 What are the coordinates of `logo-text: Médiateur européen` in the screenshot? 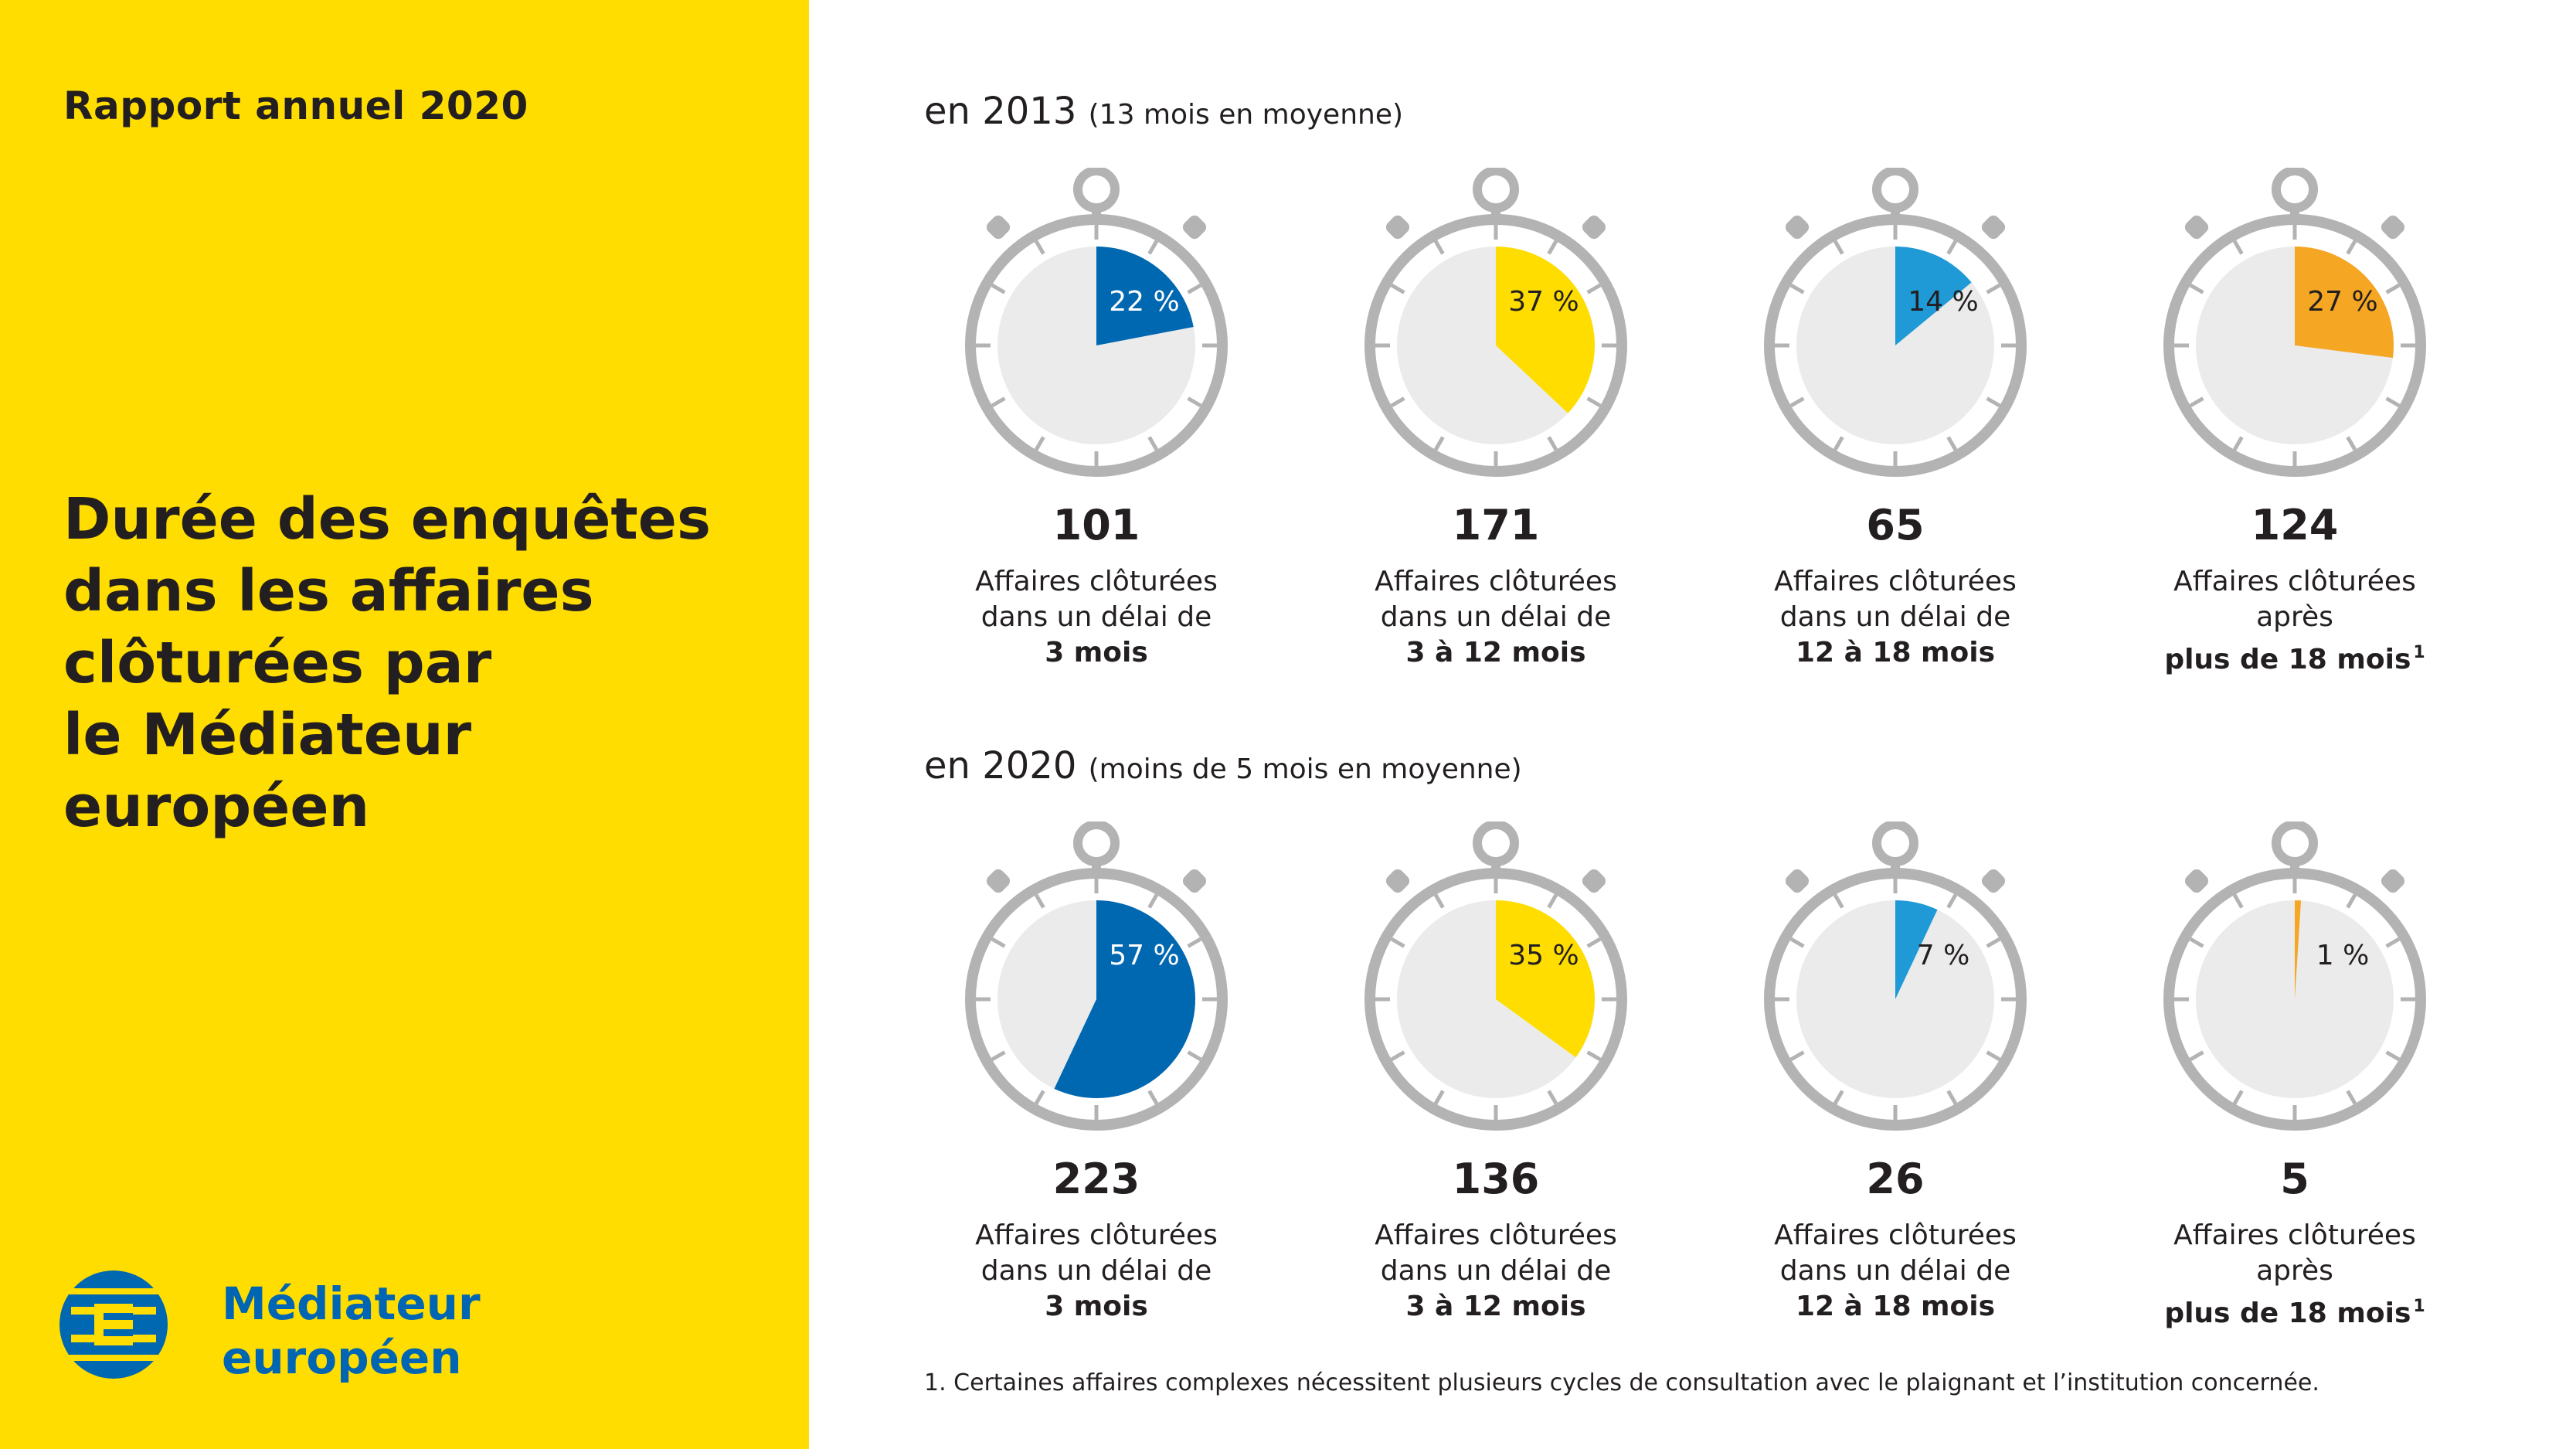 It's located at (351, 1331).